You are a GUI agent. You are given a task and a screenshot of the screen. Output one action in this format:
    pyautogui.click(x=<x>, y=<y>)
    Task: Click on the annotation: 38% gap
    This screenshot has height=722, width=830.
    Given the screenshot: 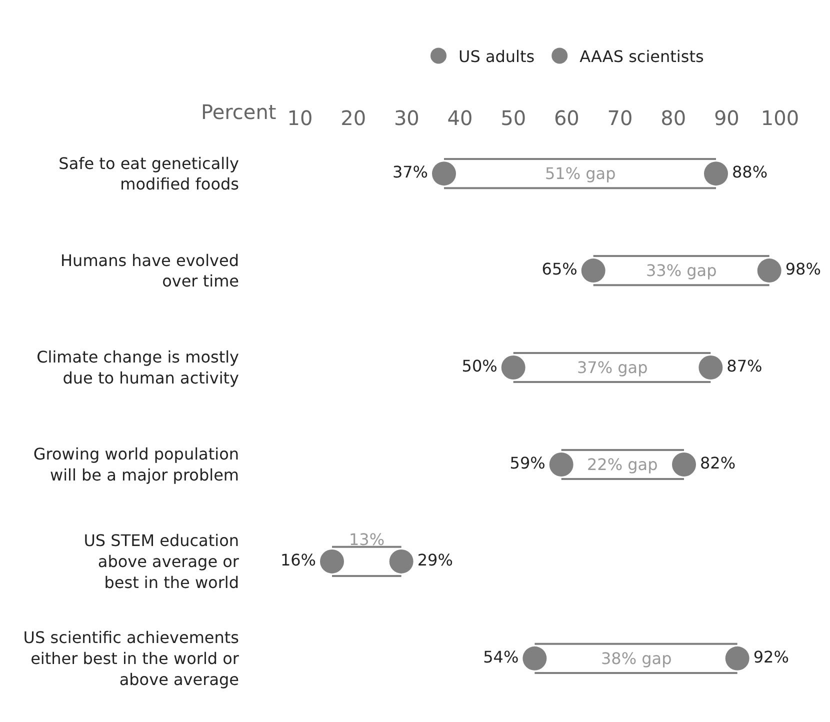 What is the action you would take?
    pyautogui.click(x=636, y=658)
    